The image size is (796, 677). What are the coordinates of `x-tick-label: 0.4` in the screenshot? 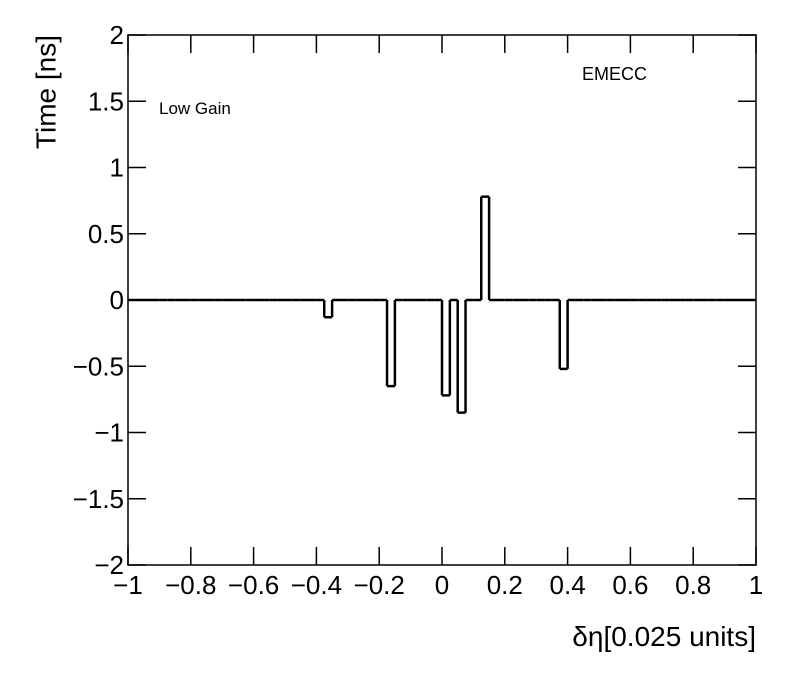 It's located at (568, 585).